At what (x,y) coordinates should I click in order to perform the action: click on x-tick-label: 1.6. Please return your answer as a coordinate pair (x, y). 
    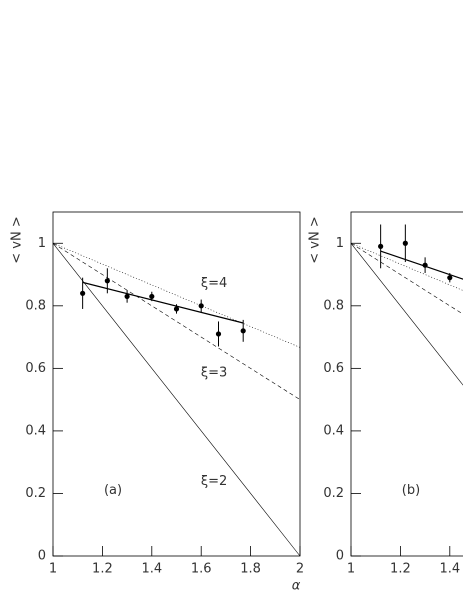
    Looking at the image, I should click on (201, 569).